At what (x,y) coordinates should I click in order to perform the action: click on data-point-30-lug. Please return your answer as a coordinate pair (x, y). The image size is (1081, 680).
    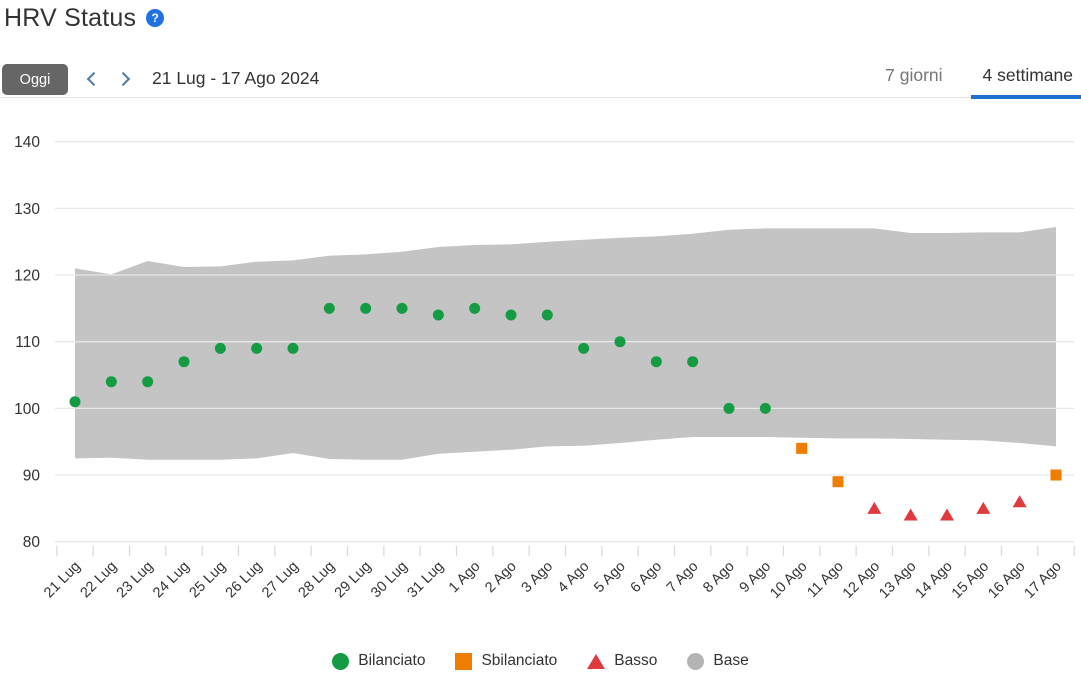
    Looking at the image, I should click on (402, 308).